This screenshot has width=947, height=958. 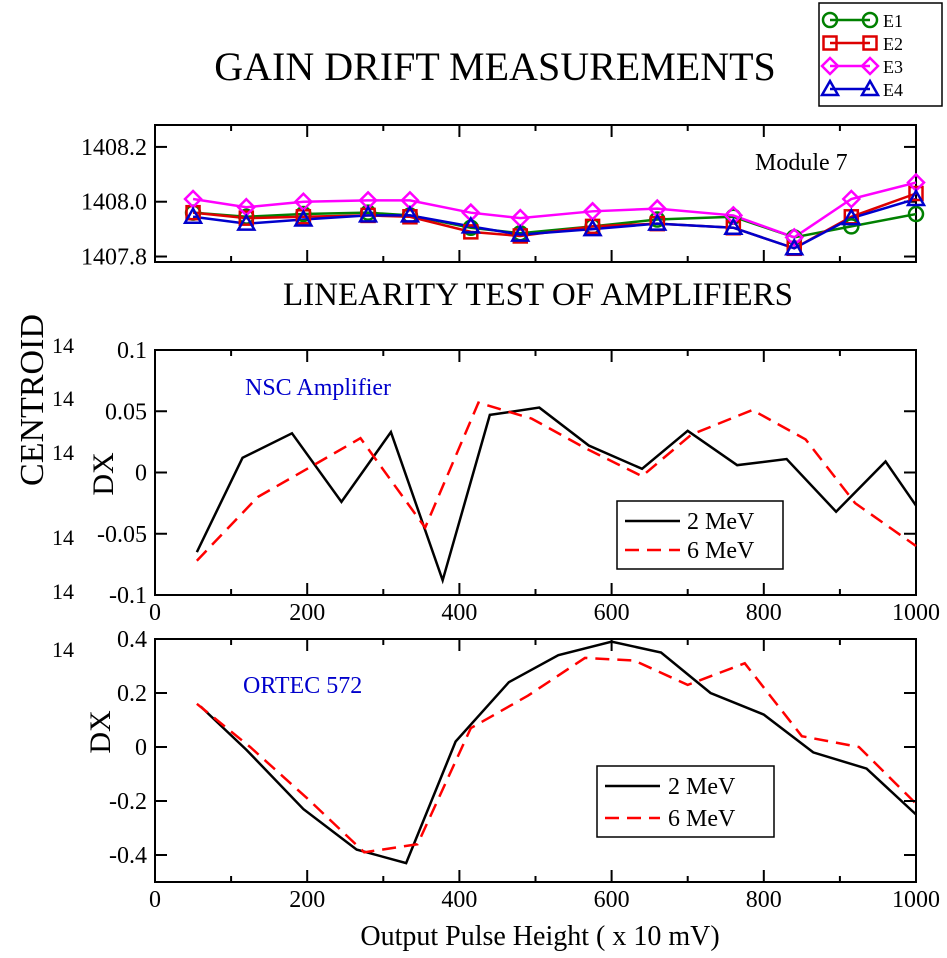 I want to click on figure-subtitle: LINEARITY TEST OF AMPLIFIERS, so click(x=538, y=295).